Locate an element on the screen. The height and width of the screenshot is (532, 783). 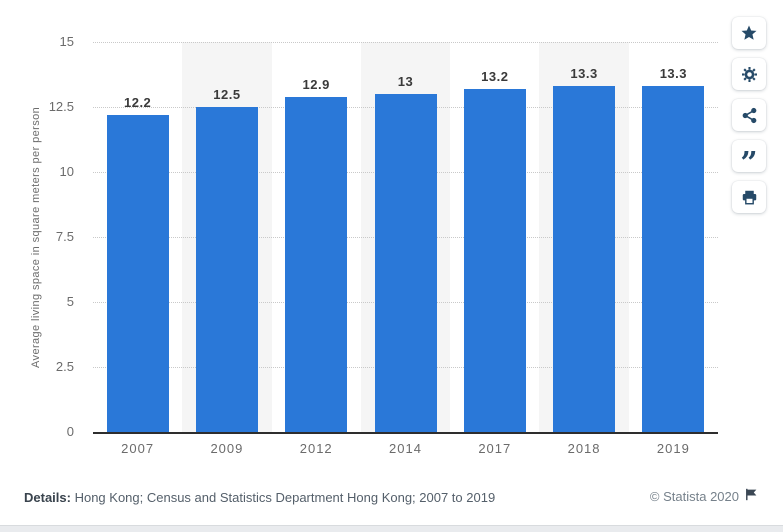
chart-toolbar: ” is located at coordinates (749, 115).